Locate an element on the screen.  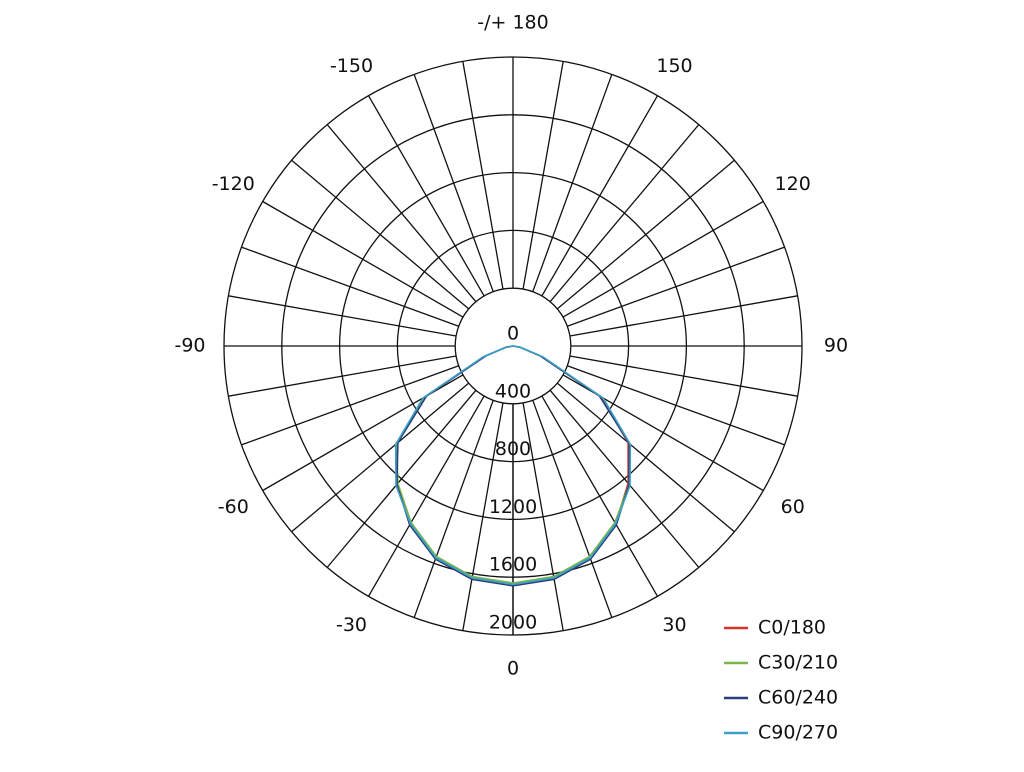
angle-tick-label: 30 is located at coordinates (674, 625).